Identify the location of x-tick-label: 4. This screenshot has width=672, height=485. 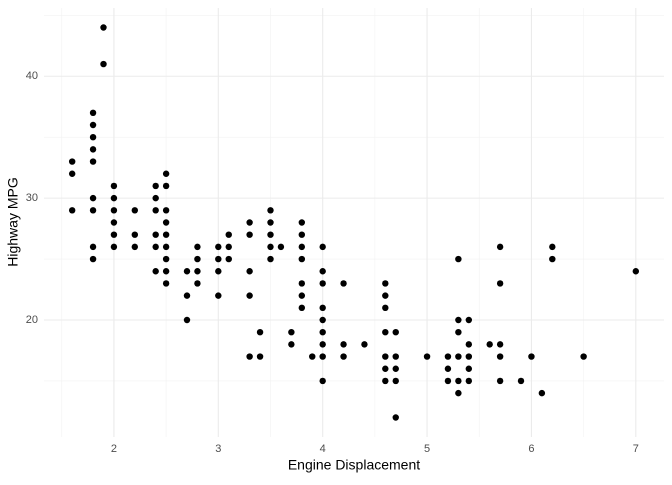
(323, 449).